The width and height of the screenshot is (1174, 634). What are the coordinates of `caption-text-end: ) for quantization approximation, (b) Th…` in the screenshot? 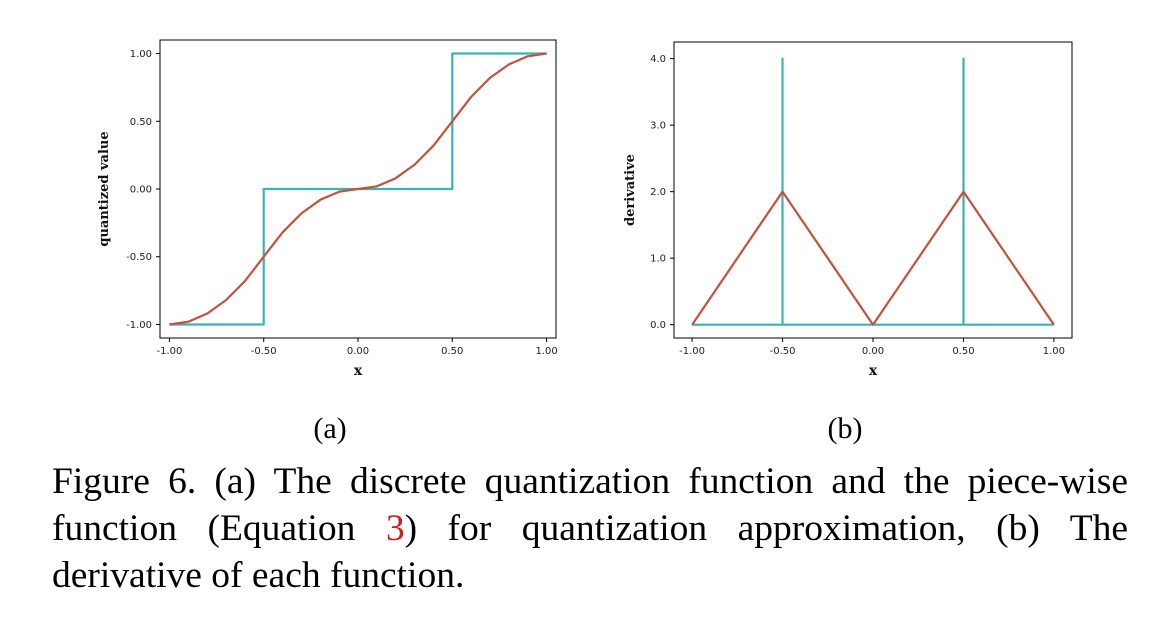 It's located at (590, 552).